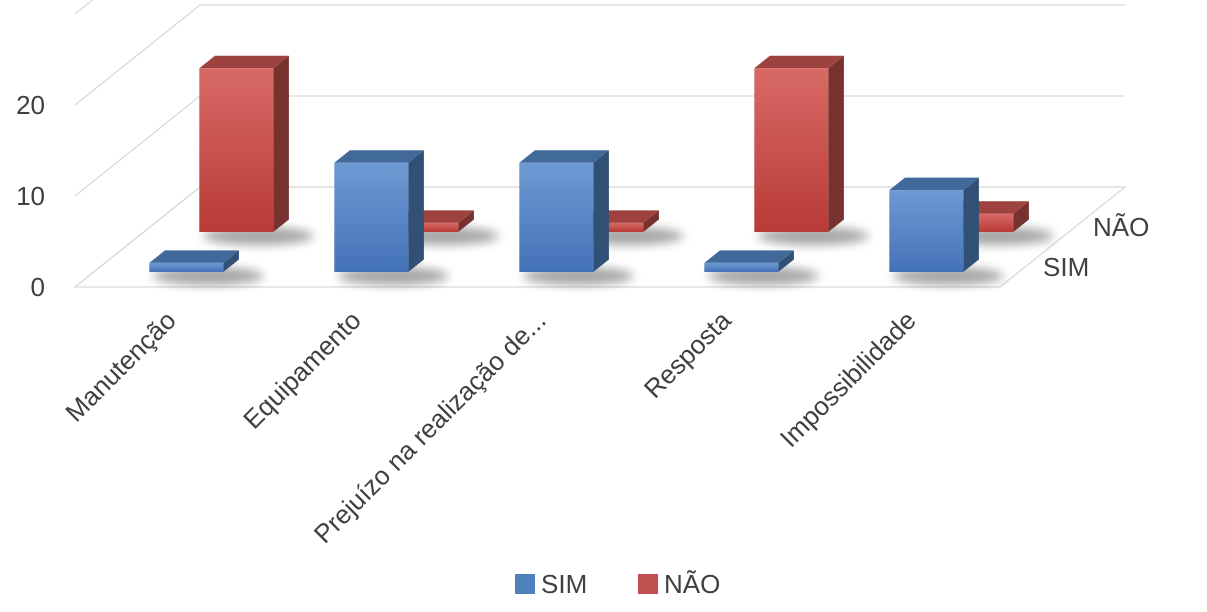  I want to click on legend-label: NÃO, so click(692, 584).